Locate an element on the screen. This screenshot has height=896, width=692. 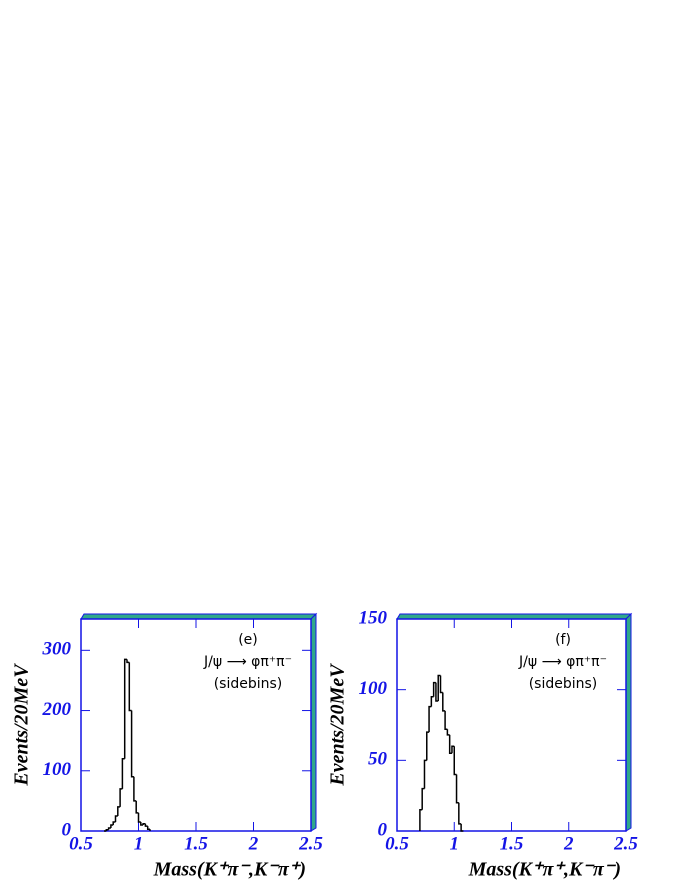
annotation: (f) is located at coordinates (563, 640).